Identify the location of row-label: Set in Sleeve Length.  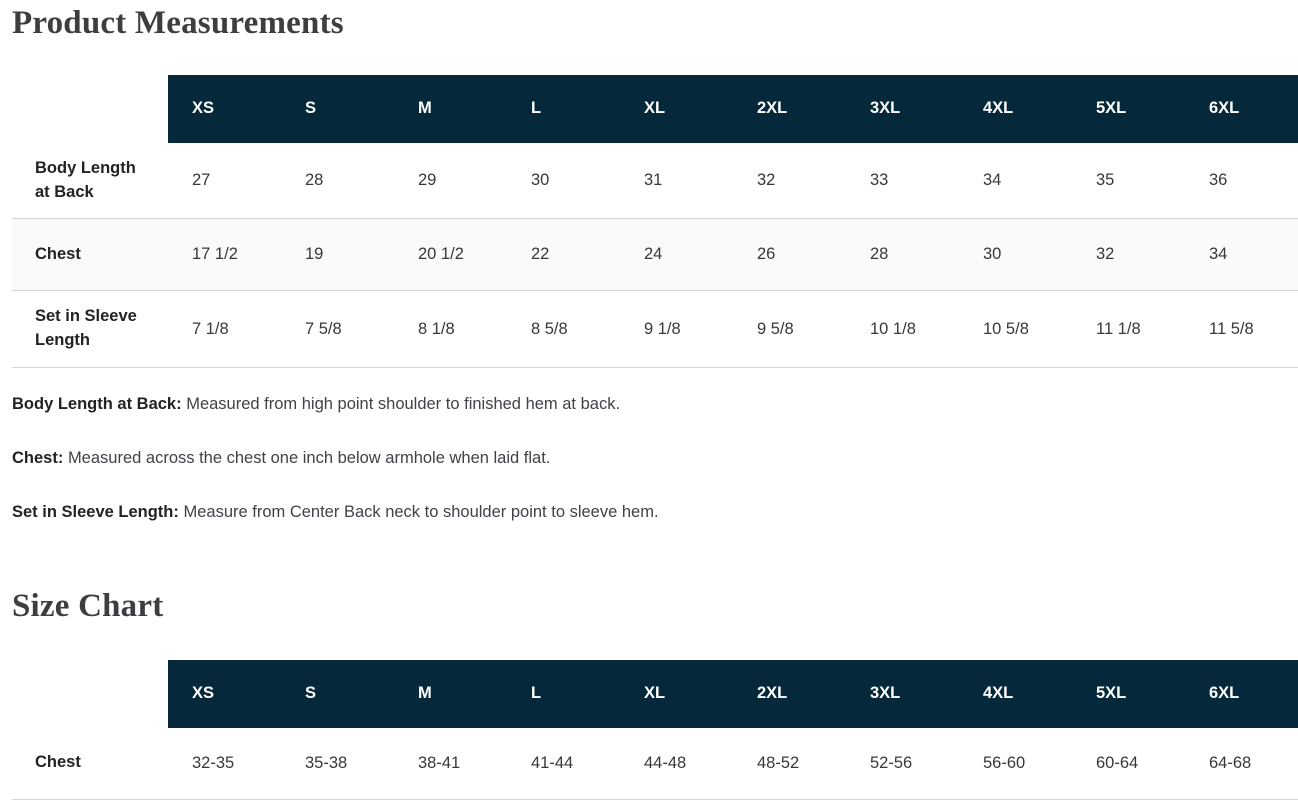
(86, 328).